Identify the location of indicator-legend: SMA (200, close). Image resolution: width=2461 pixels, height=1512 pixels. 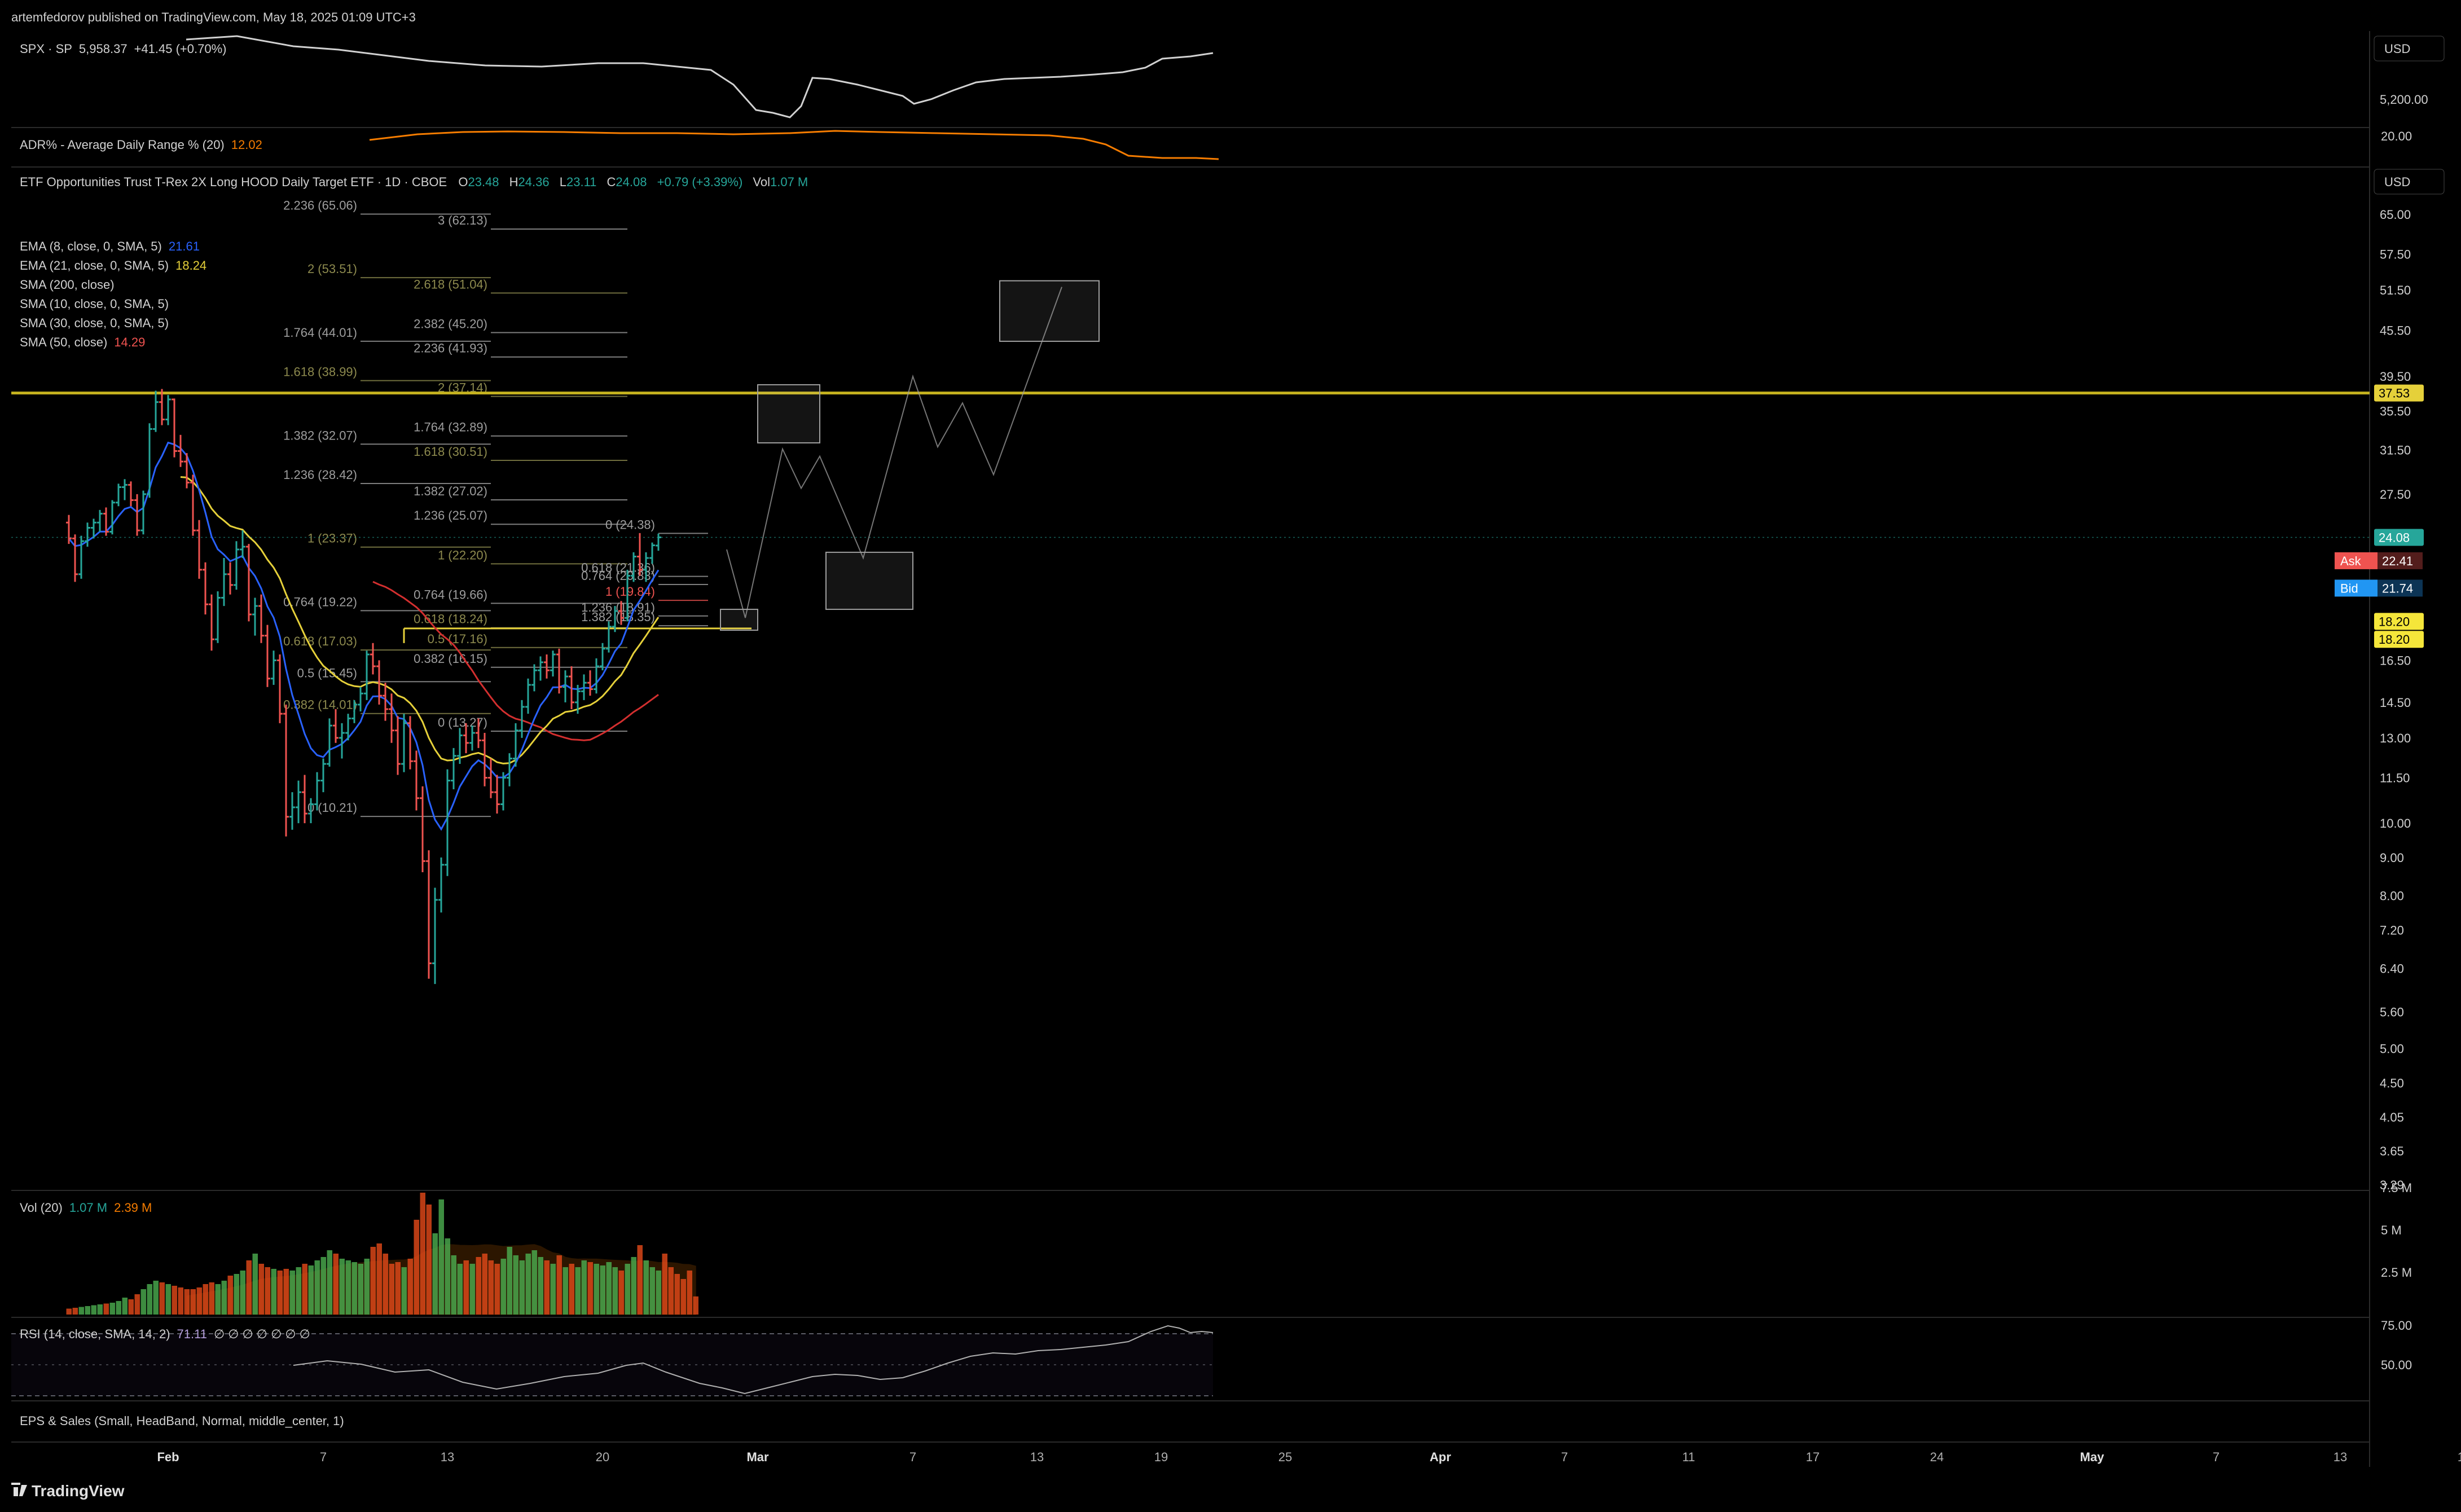
(67, 285).